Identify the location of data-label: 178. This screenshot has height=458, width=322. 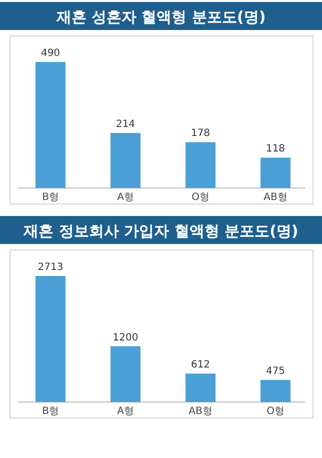
(200, 134).